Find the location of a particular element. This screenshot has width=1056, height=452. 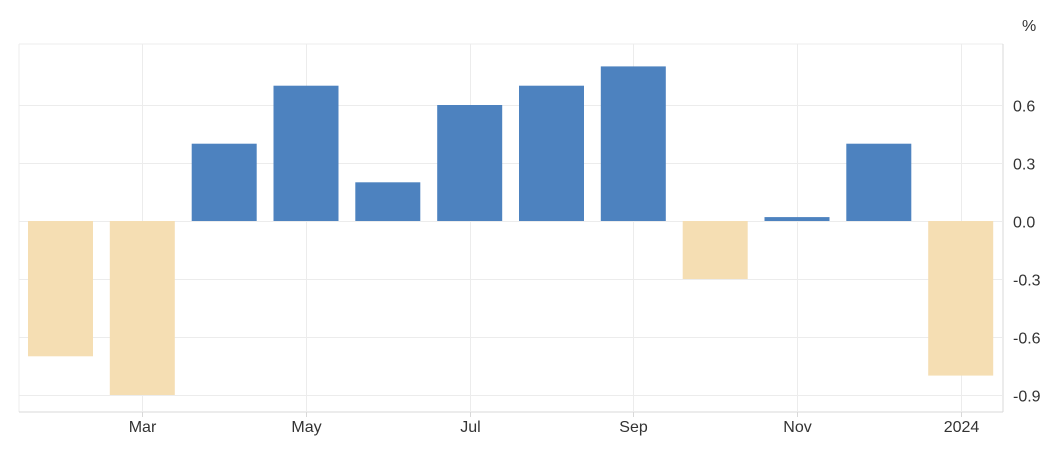

bar-may is located at coordinates (306, 153).